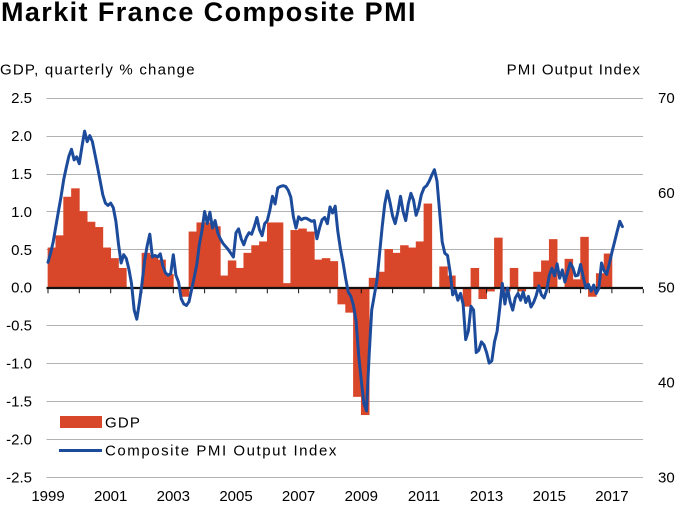 Image resolution: width=680 pixels, height=506 pixels. Describe the element at coordinates (666, 383) in the screenshot. I see `svg-text: 40` at that location.